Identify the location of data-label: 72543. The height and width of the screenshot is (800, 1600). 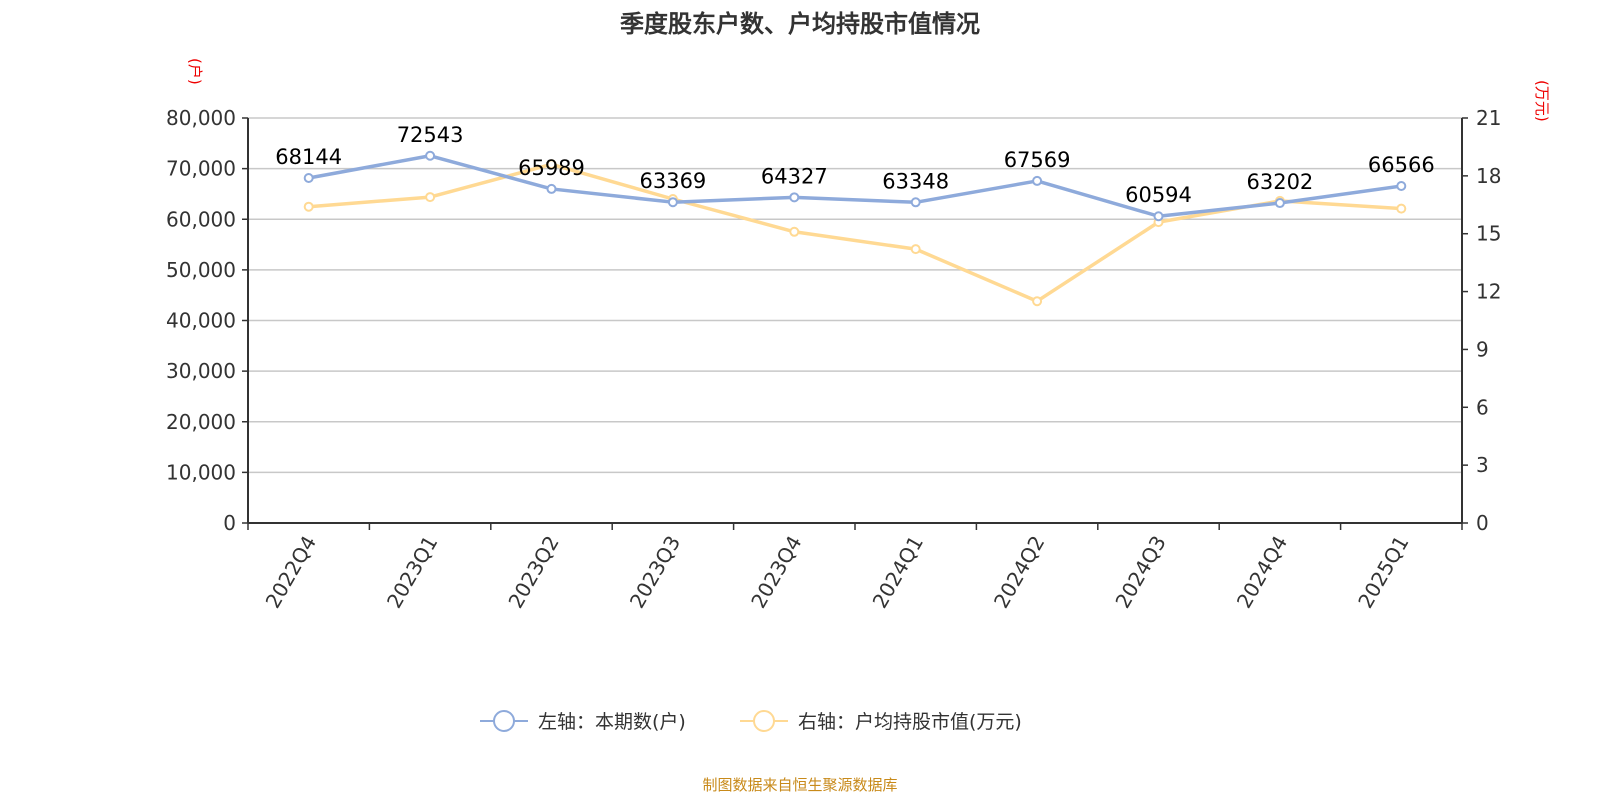
(430, 135).